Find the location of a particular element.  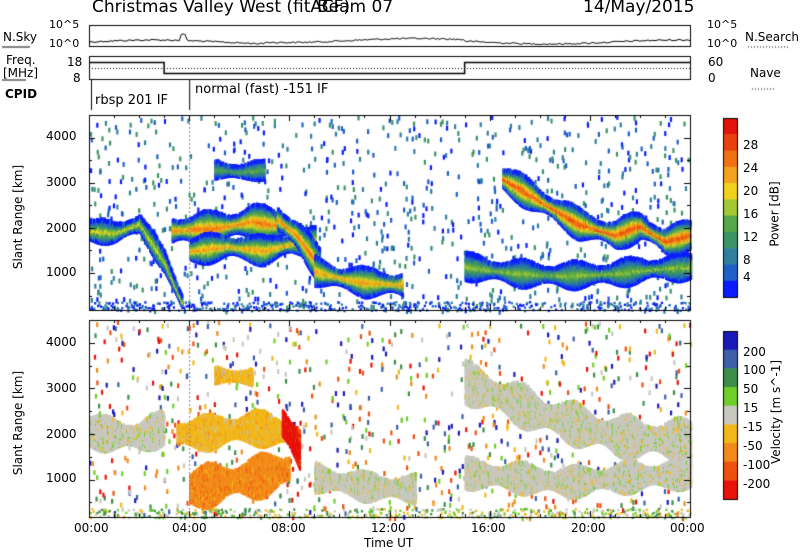

power-cbar-tick-28: 28 is located at coordinates (751, 145).